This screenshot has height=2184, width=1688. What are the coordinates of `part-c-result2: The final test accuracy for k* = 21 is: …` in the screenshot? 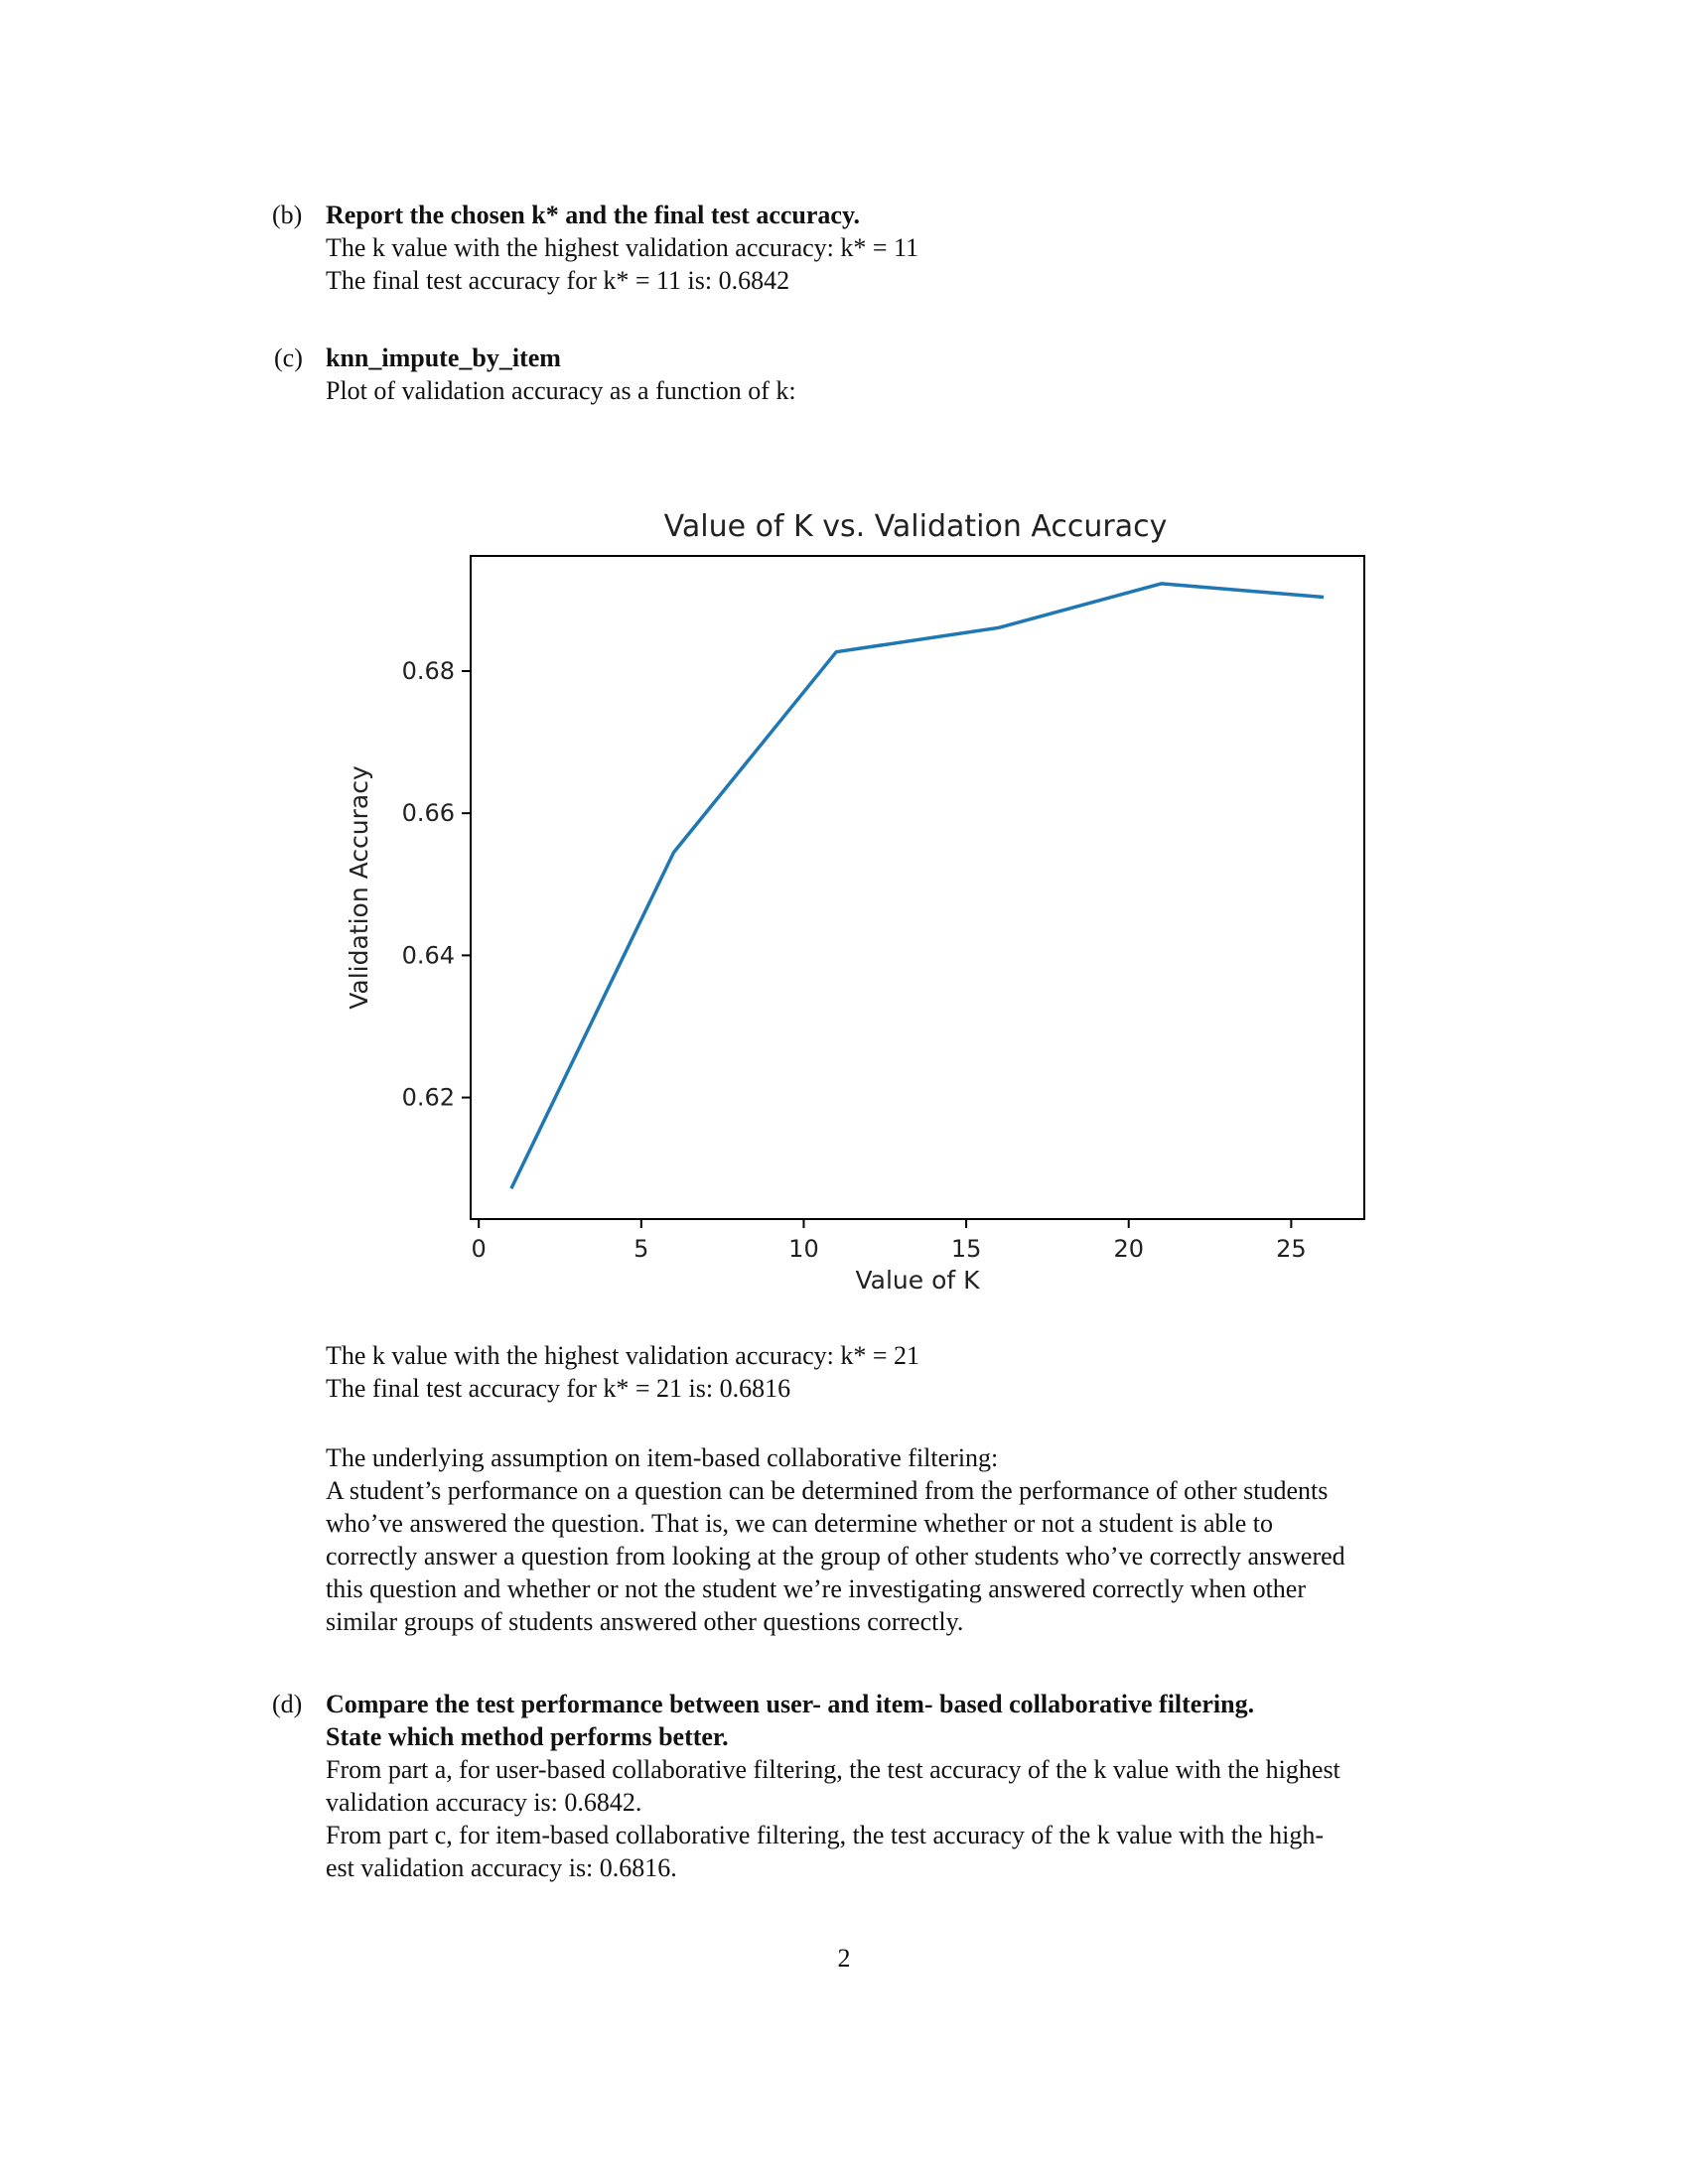 It's located at (558, 1388).